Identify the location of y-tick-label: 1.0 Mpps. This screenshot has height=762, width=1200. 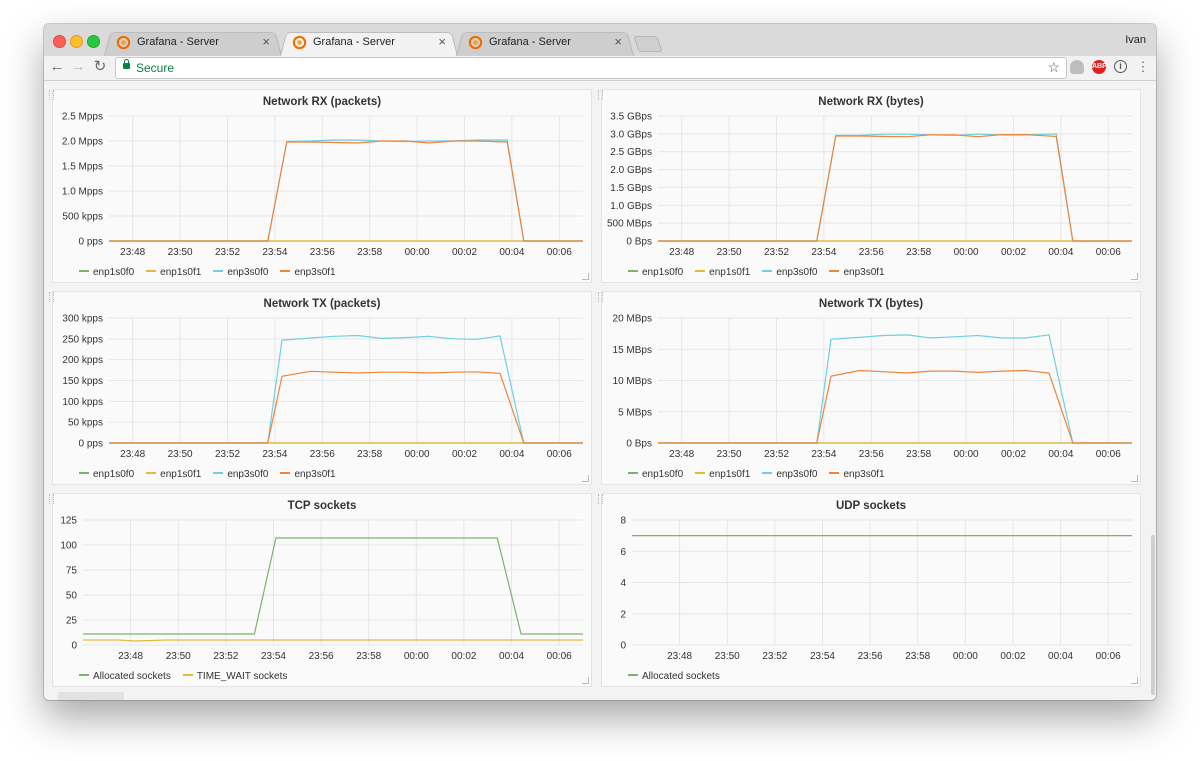
(82, 192).